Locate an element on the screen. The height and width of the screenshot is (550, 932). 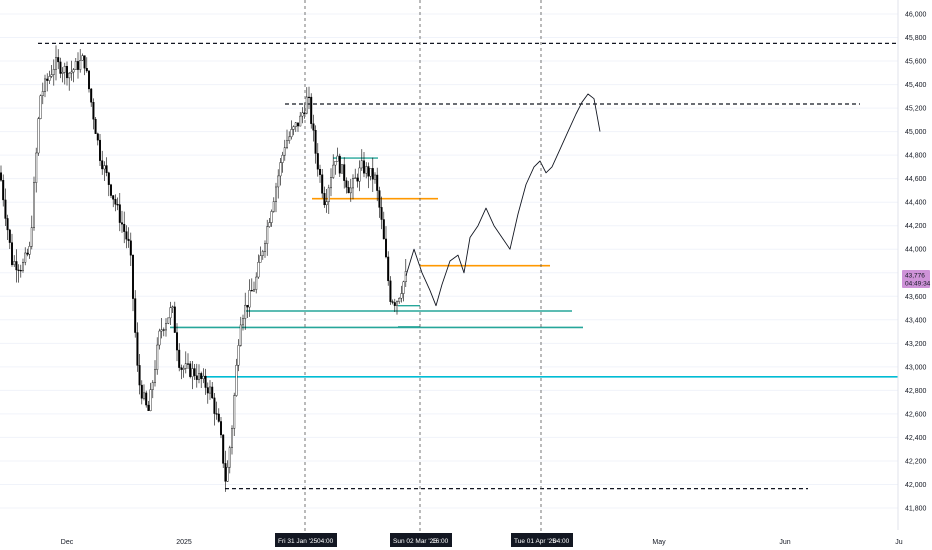
y-tick-label: 43,200 is located at coordinates (916, 344).